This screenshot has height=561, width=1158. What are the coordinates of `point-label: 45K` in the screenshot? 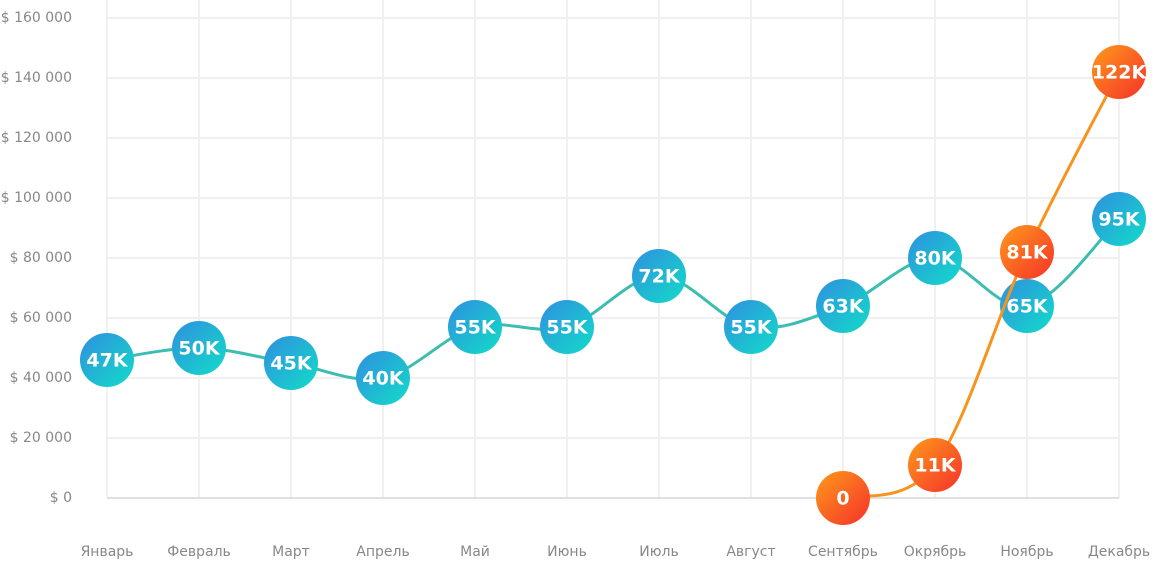 It's located at (291, 364).